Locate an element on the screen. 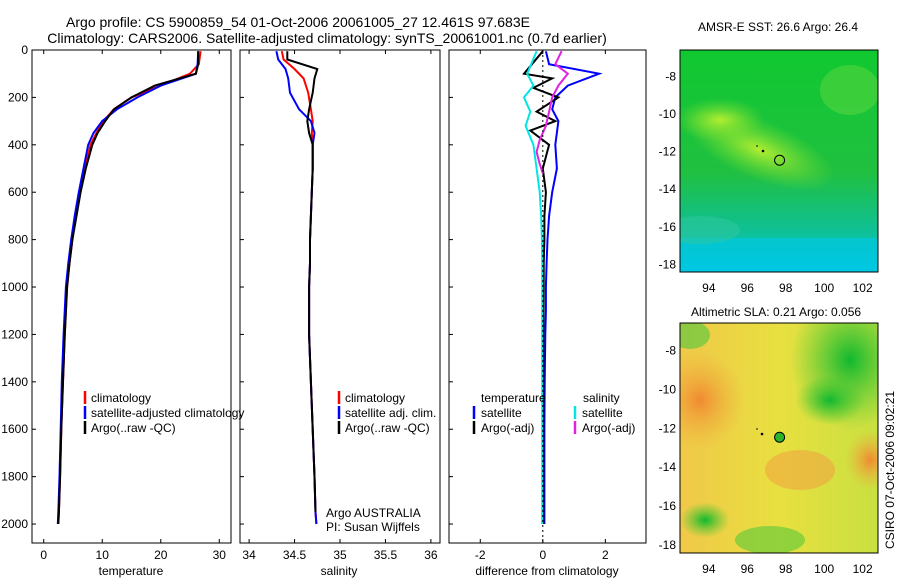 The width and height of the screenshot is (900, 585). difference-xlabel: difference from climatology is located at coordinates (546, 571).